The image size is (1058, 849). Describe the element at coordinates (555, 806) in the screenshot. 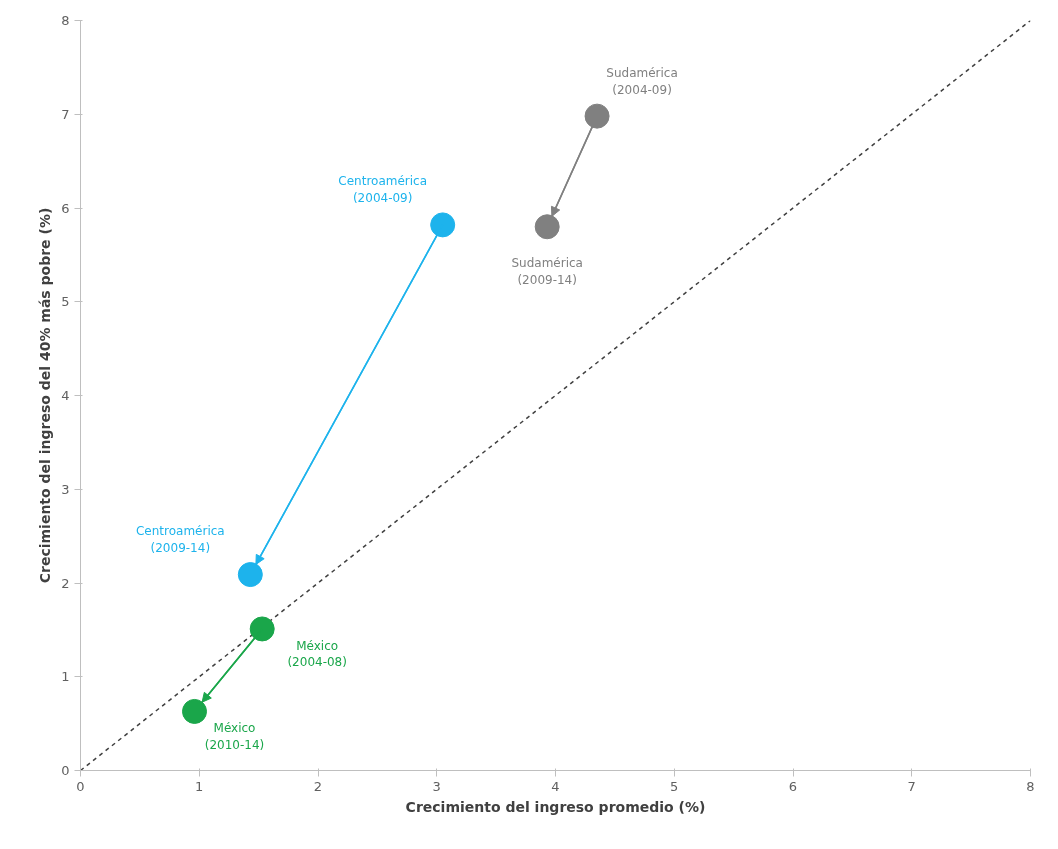

I see `x-axis-title: Crecimiento del ingreso promedio (%)` at that location.